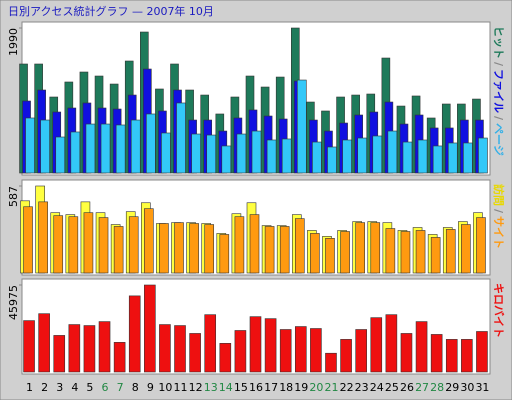  What do you see at coordinates (256, 387) in the screenshot?
I see `x-tick-label: 16` at bounding box center [256, 387].